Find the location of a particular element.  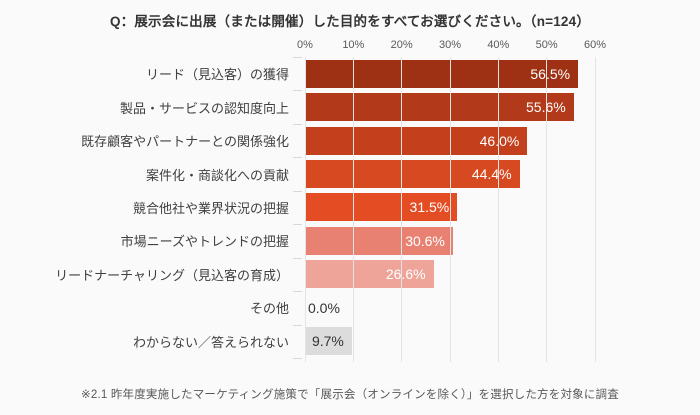

x-tick-label: 50% is located at coordinates (546, 45).